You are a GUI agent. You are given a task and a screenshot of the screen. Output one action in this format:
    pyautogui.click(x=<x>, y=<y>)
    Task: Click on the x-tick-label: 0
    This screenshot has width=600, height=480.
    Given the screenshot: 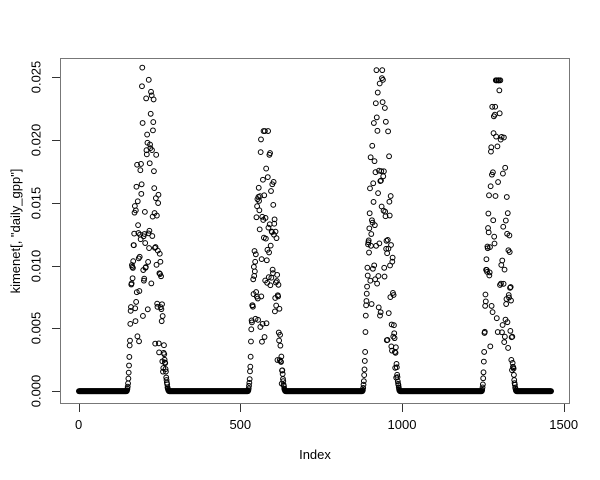 What is the action you would take?
    pyautogui.click(x=78, y=424)
    